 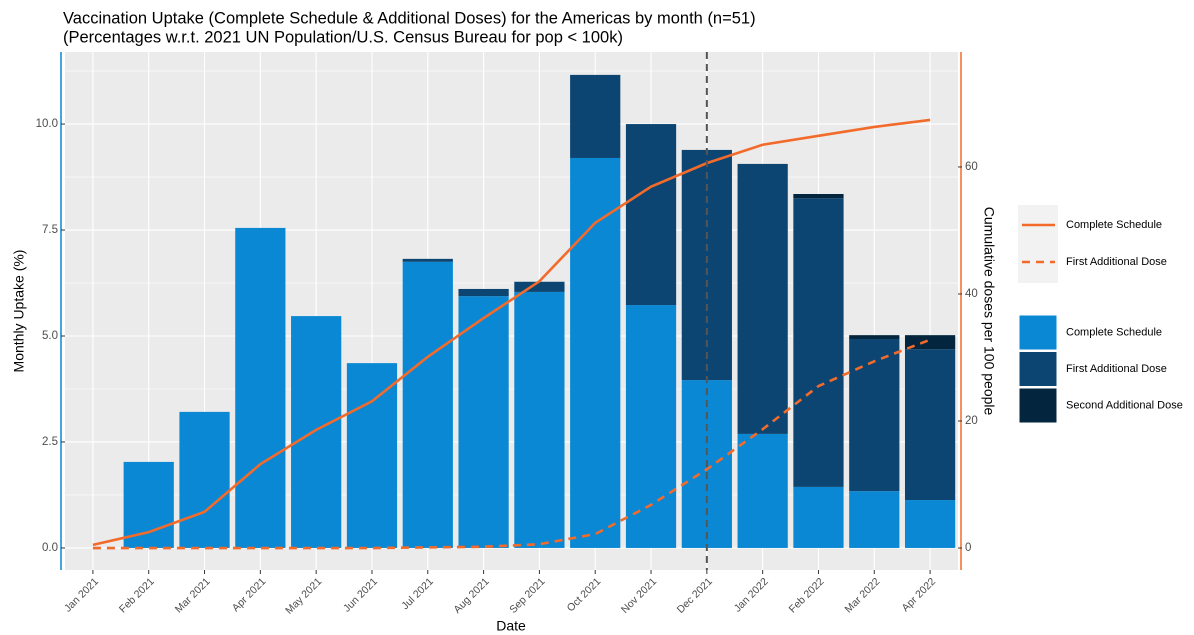 I want to click on x-tick-label: Oct 2021, so click(x=584, y=594).